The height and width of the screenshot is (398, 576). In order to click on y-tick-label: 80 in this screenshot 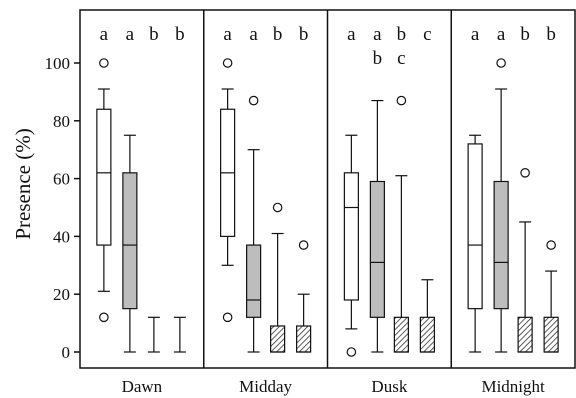, I will do `click(61, 121)`.